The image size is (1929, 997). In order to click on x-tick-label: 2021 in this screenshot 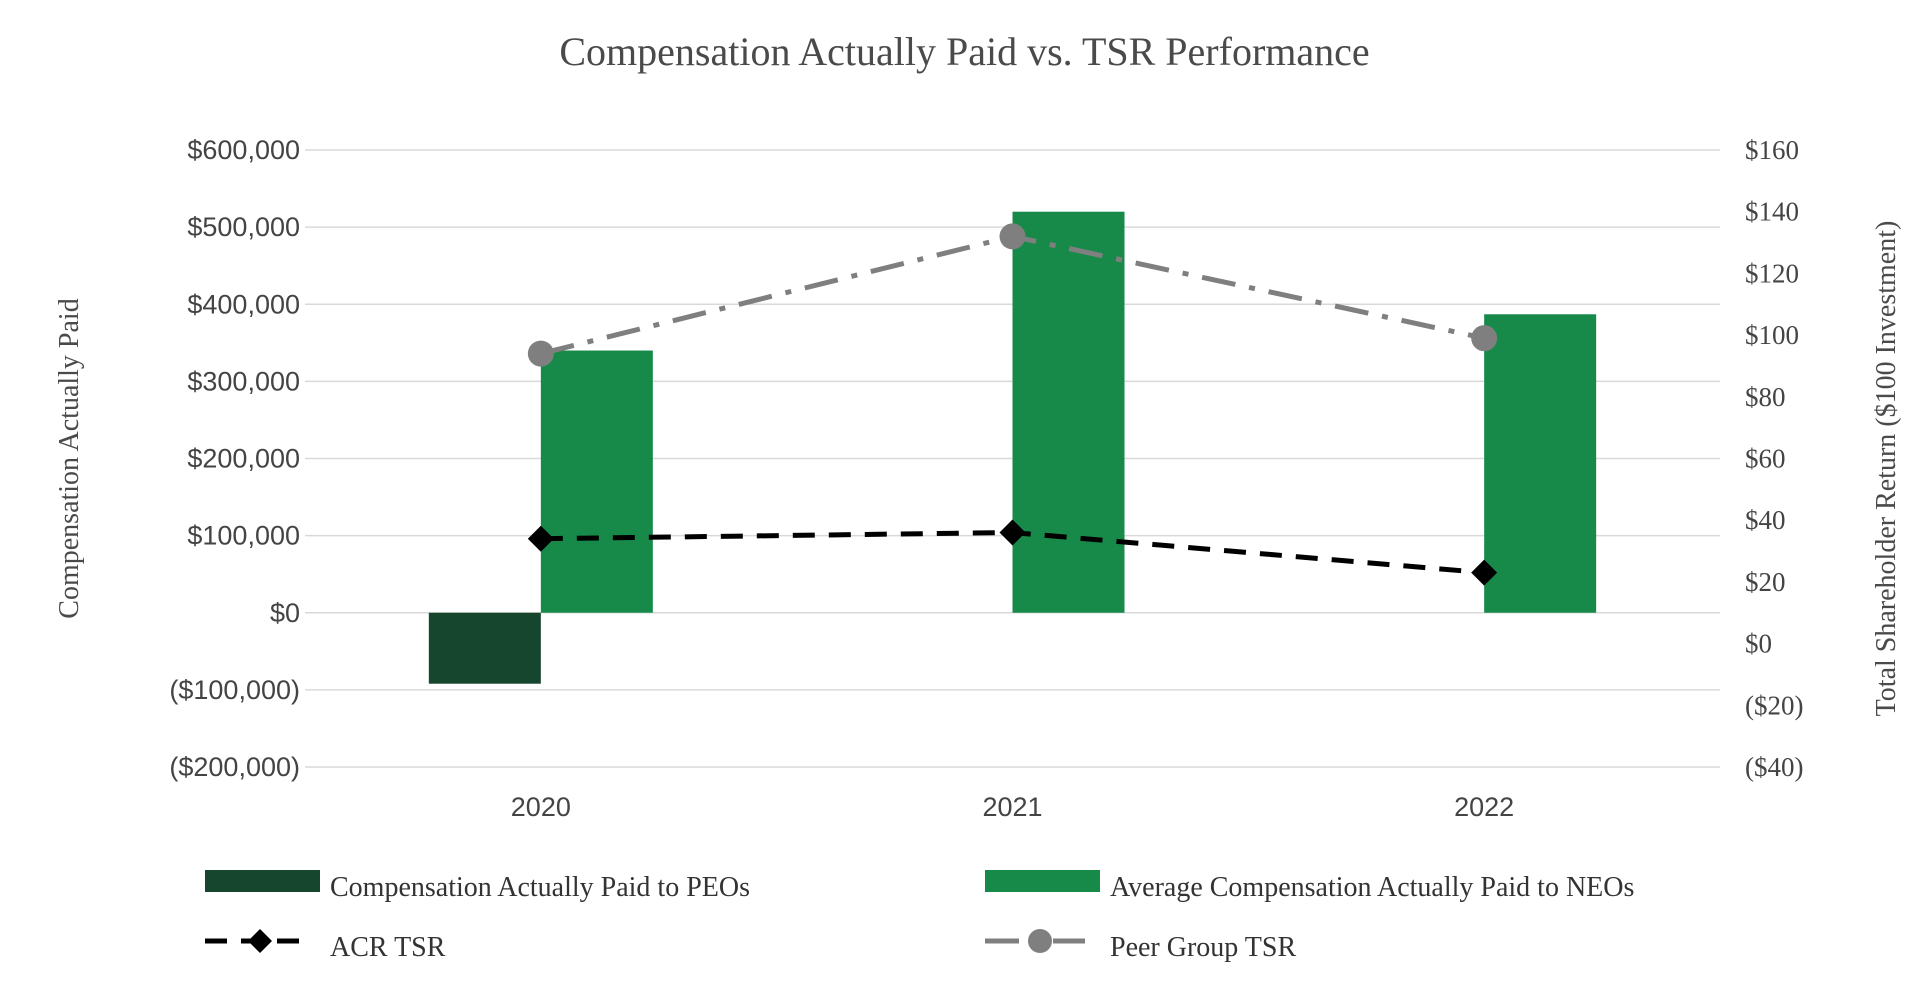, I will do `click(1012, 807)`.